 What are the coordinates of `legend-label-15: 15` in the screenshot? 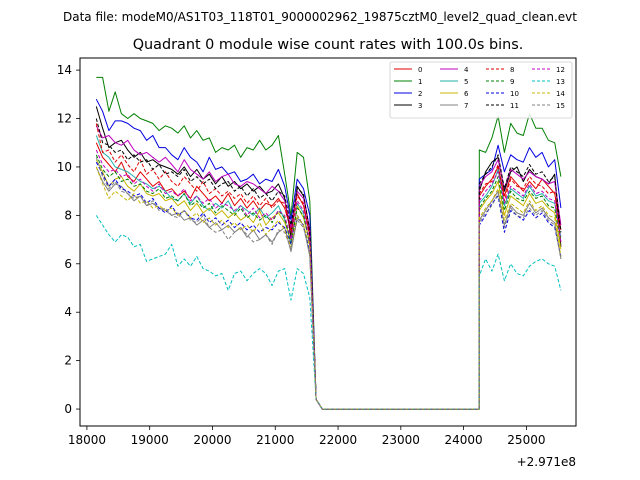 It's located at (560, 106).